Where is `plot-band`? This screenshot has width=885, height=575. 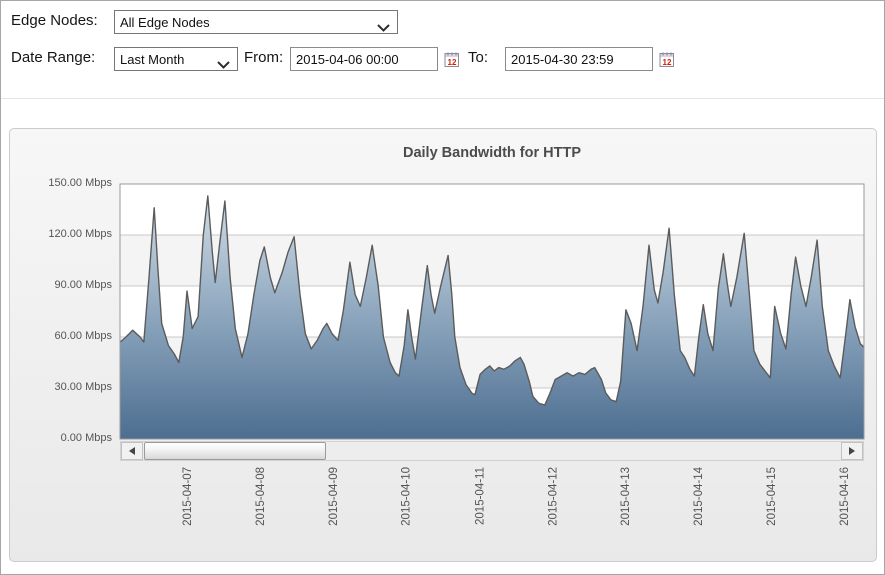
plot-band is located at coordinates (492, 260).